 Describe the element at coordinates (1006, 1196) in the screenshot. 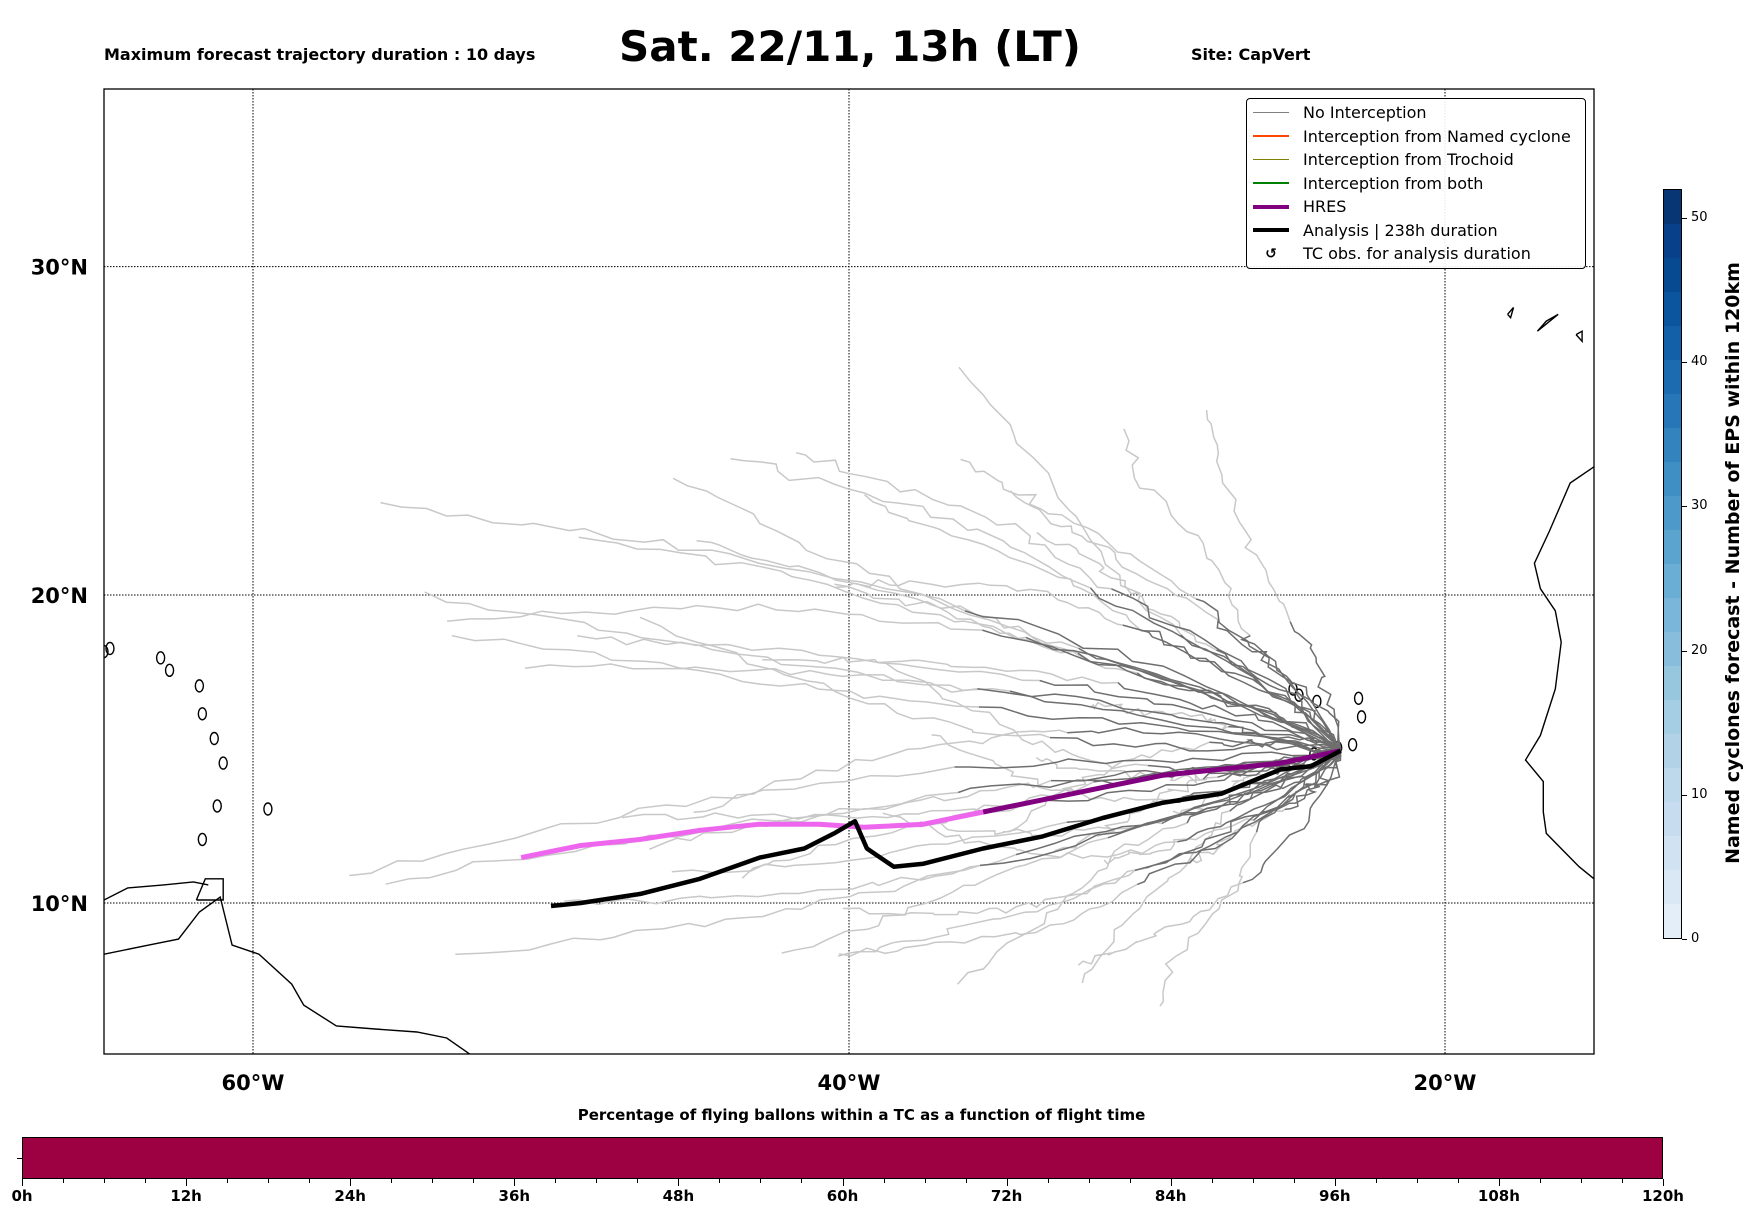

I see `timeline-tick-label: 72h` at that location.